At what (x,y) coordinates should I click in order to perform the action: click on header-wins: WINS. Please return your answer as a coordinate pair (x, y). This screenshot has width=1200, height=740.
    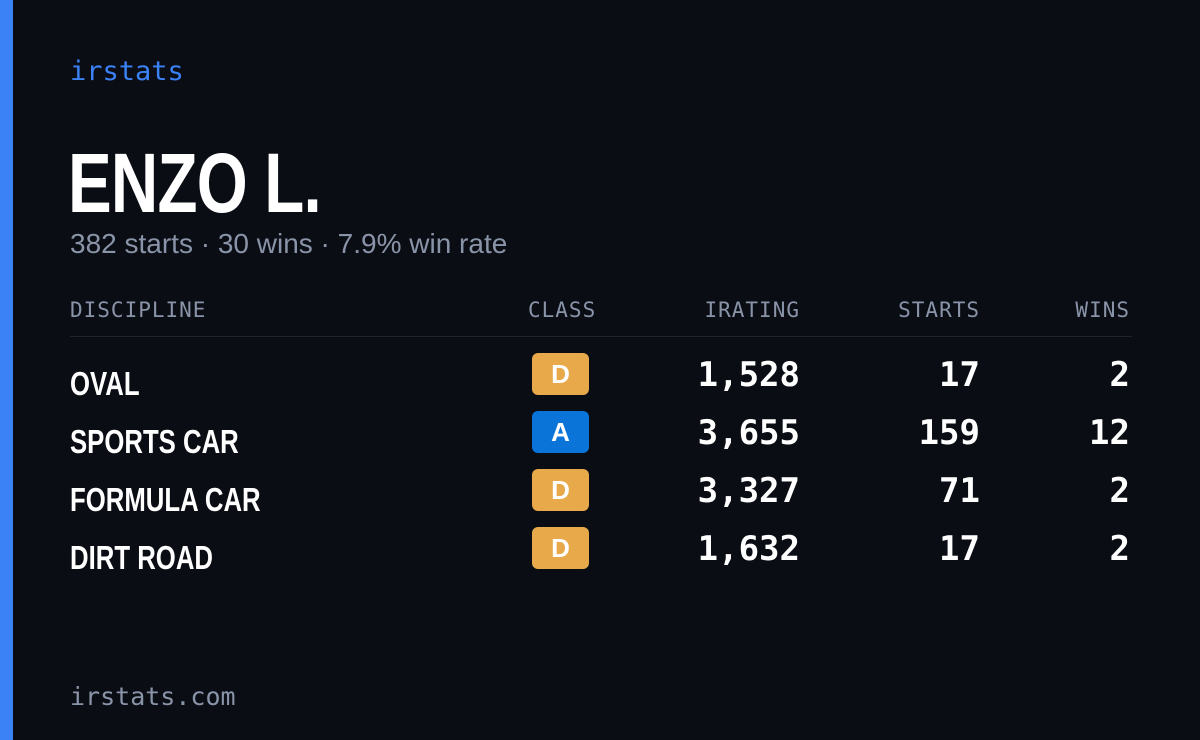
    Looking at the image, I should click on (1102, 310).